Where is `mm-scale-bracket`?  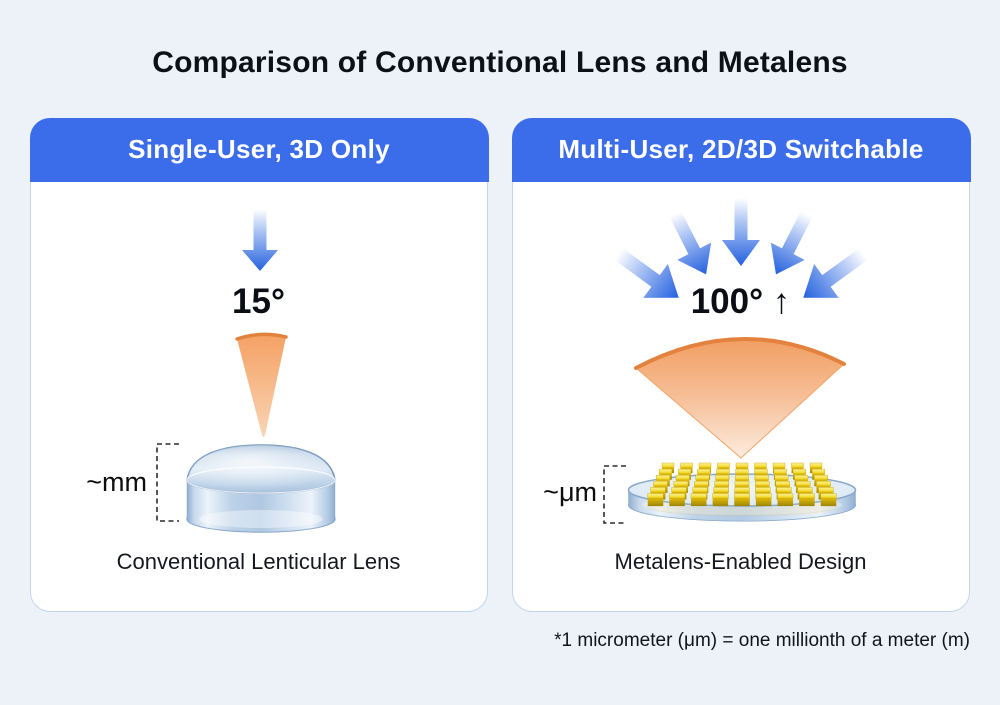 mm-scale-bracket is located at coordinates (167, 482).